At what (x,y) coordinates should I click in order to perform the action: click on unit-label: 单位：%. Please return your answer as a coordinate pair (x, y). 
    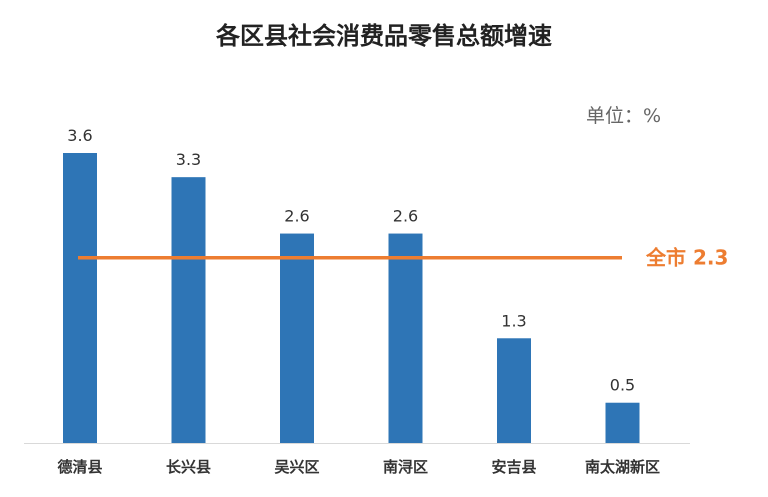
    Looking at the image, I should click on (624, 116).